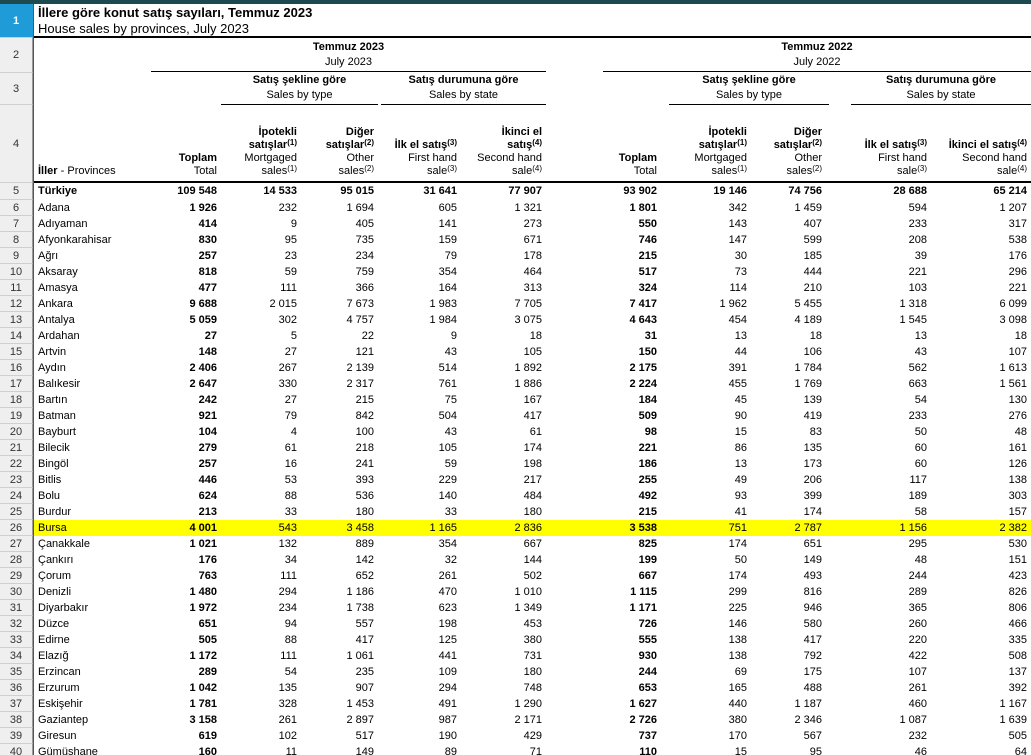  I want to click on value-cell: 1 061, so click(360, 656).